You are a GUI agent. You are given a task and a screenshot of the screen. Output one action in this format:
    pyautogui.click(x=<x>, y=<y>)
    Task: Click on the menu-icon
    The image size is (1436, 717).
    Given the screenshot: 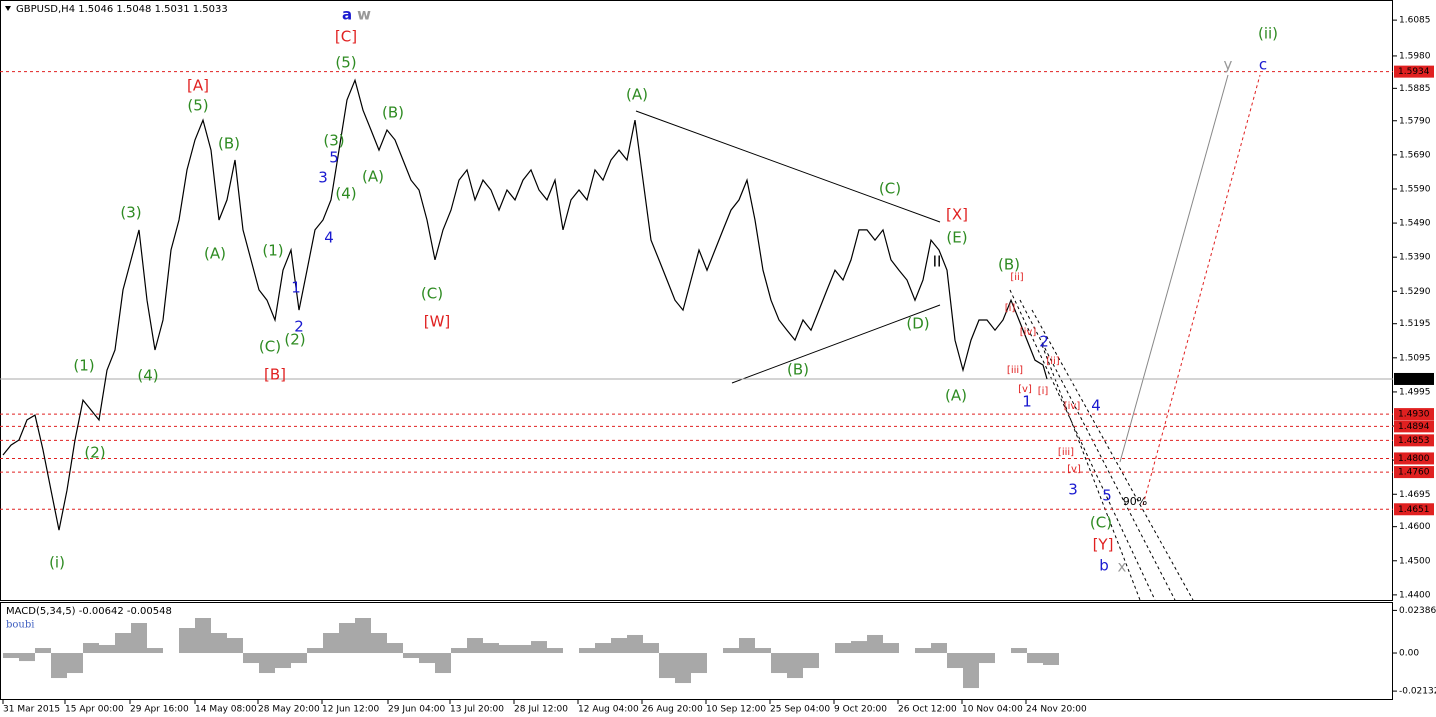 What is the action you would take?
    pyautogui.click(x=8, y=8)
    